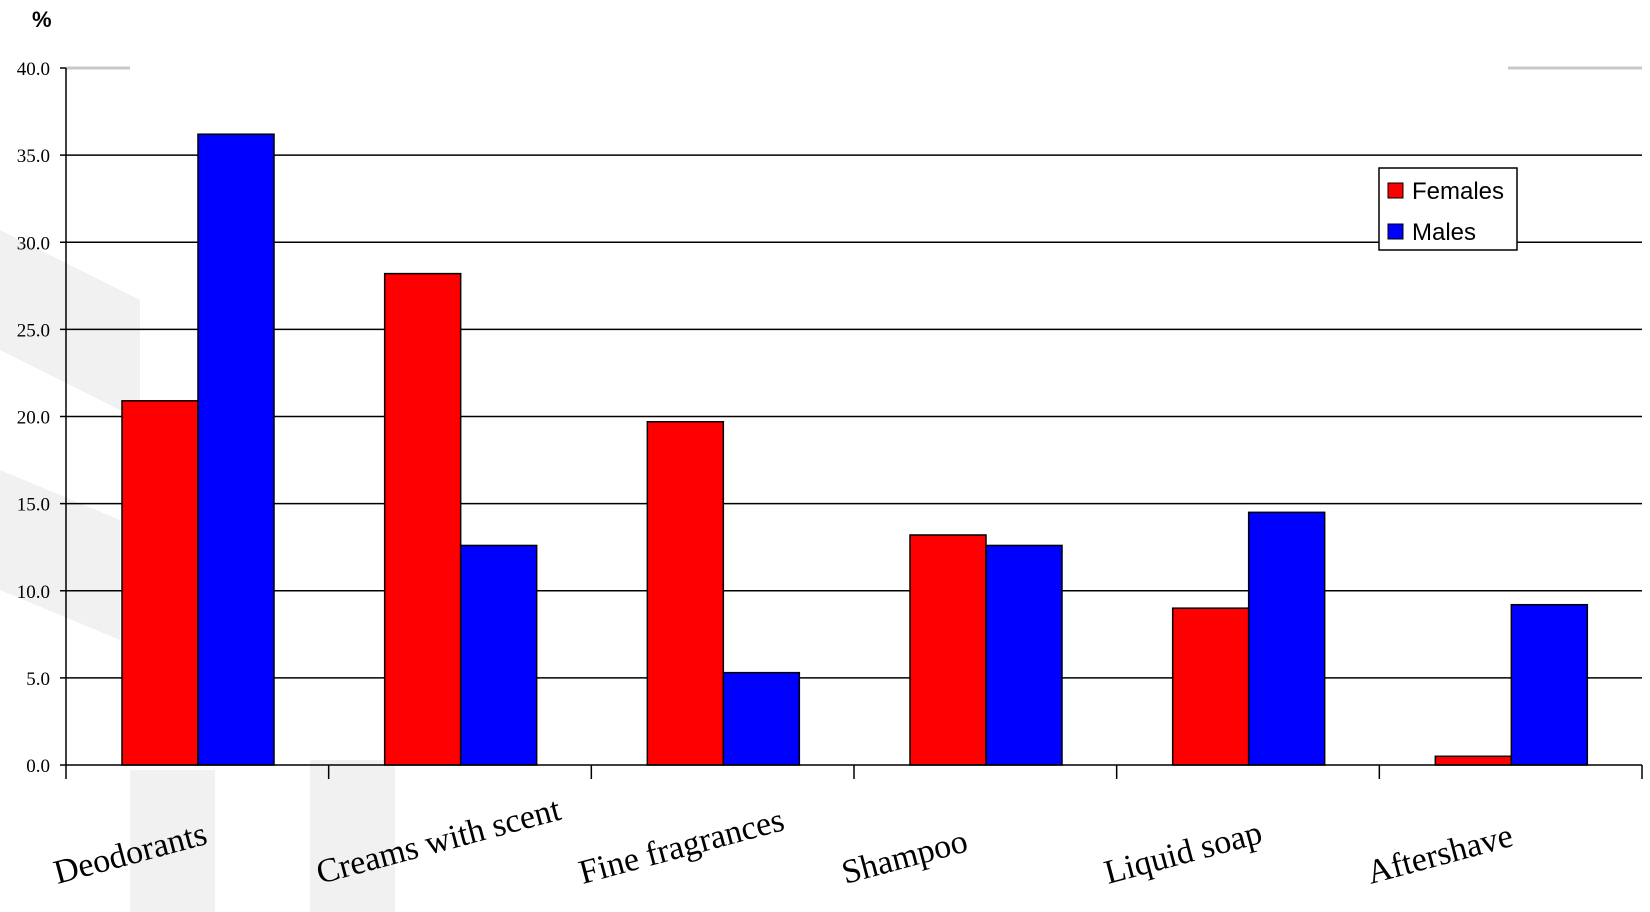 This screenshot has width=1650, height=912. What do you see at coordinates (1440, 854) in the screenshot?
I see `category-label: Aftershave` at bounding box center [1440, 854].